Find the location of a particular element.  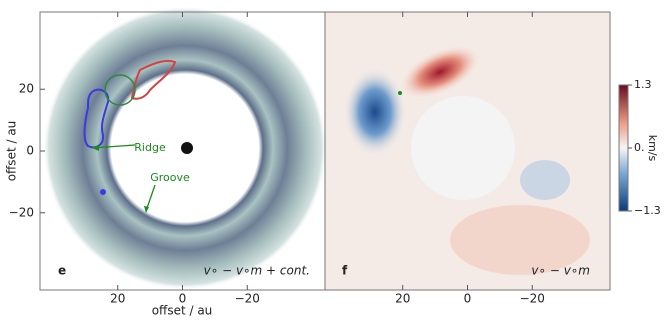

colorbar-tick-label: 0. is located at coordinates (639, 147).